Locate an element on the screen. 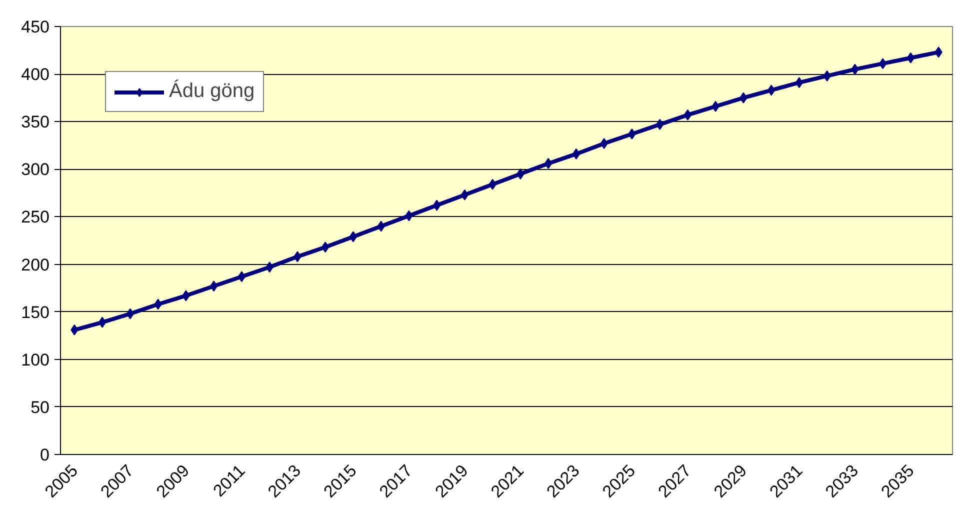  legend-label: Ádu göng is located at coordinates (212, 91).